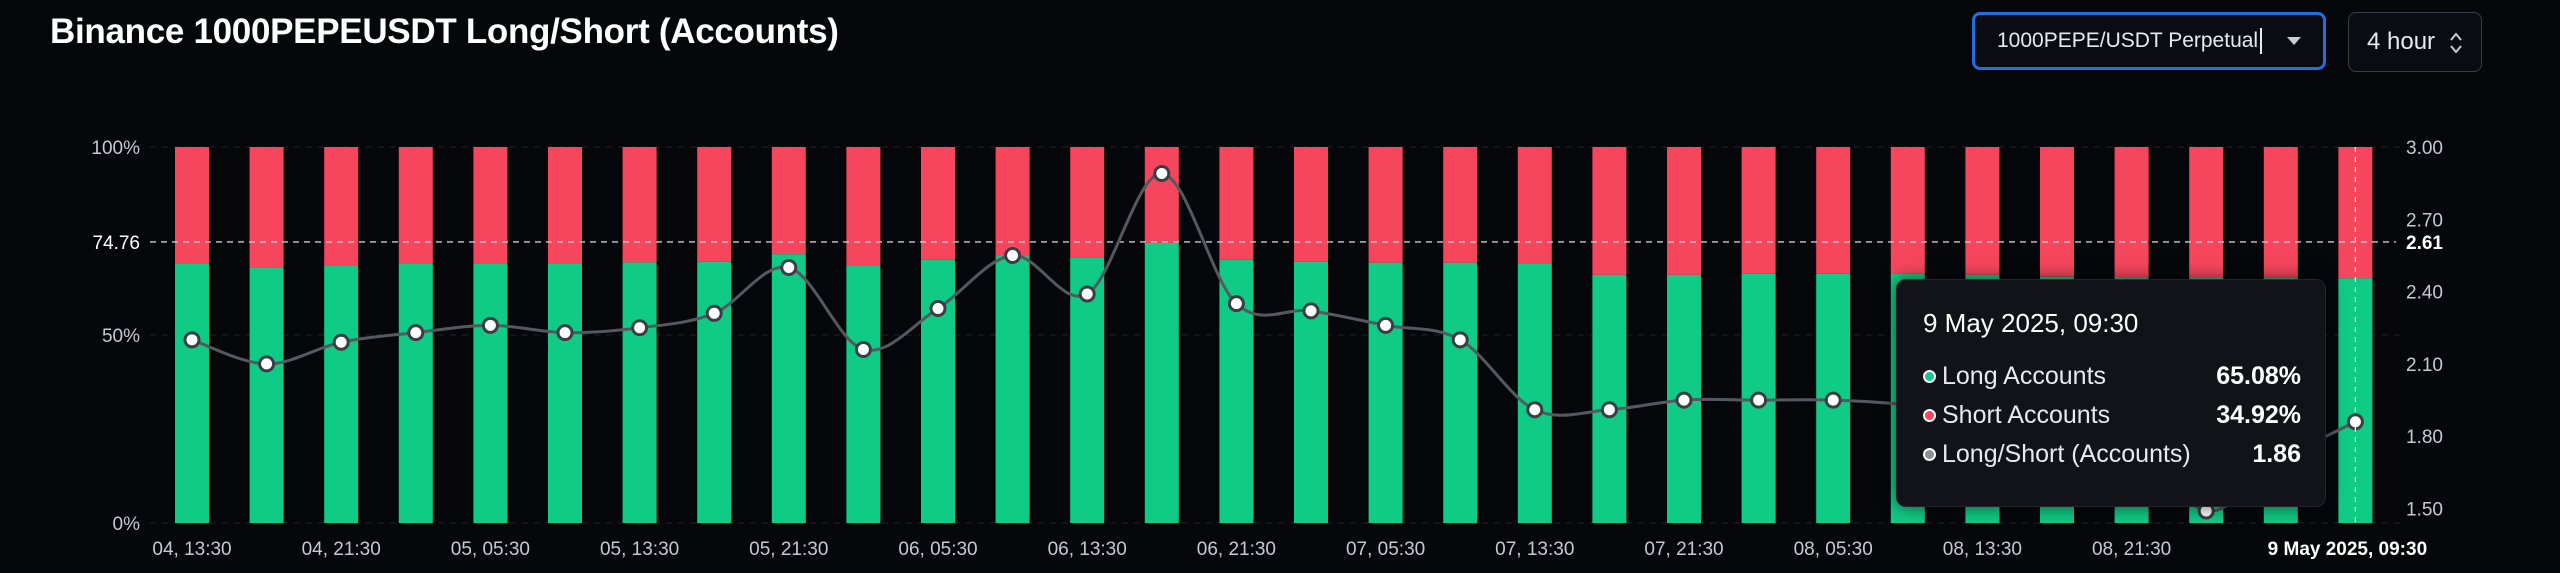 This screenshot has height=573, width=2560. I want to click on interval-select-value: 4 hour, so click(2401, 41).